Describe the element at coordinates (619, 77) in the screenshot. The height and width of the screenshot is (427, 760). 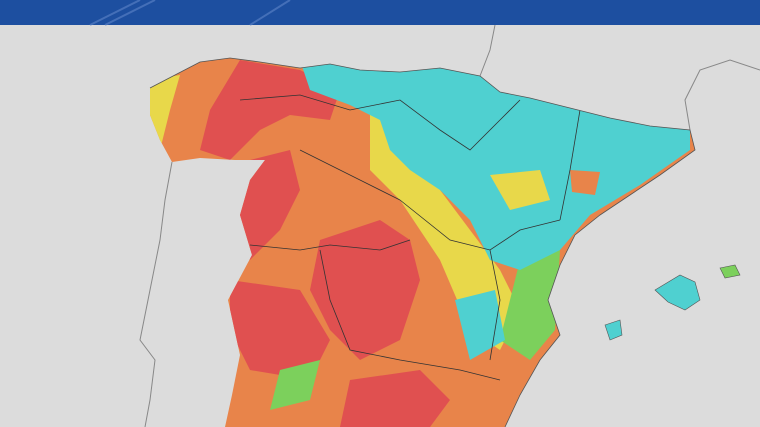
I see `france-outline` at that location.